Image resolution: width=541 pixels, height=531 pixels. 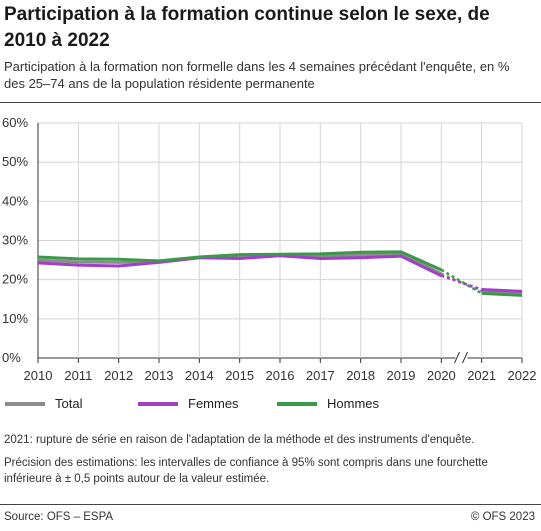 I want to click on chart-legend: Total Femmes Hommes, so click(x=270, y=408).